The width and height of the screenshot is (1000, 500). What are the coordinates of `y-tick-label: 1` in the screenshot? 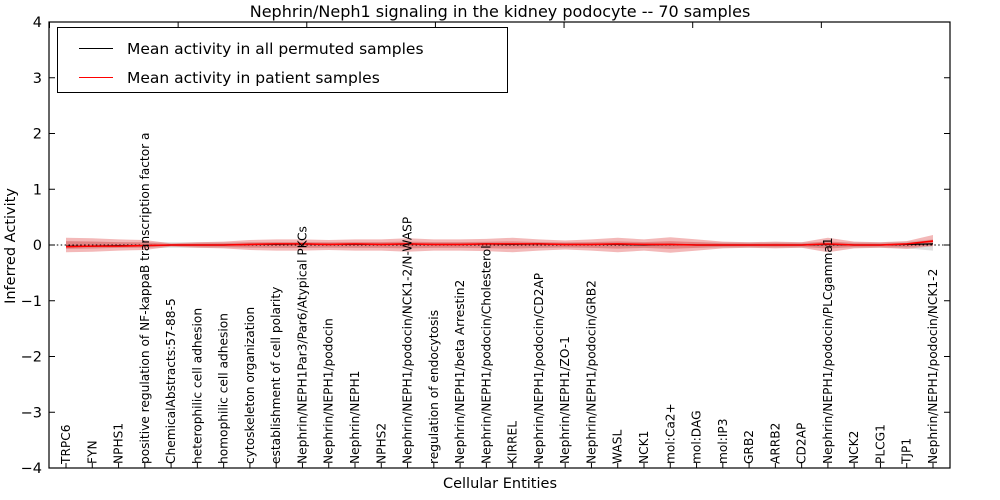 It's located at (37, 190).